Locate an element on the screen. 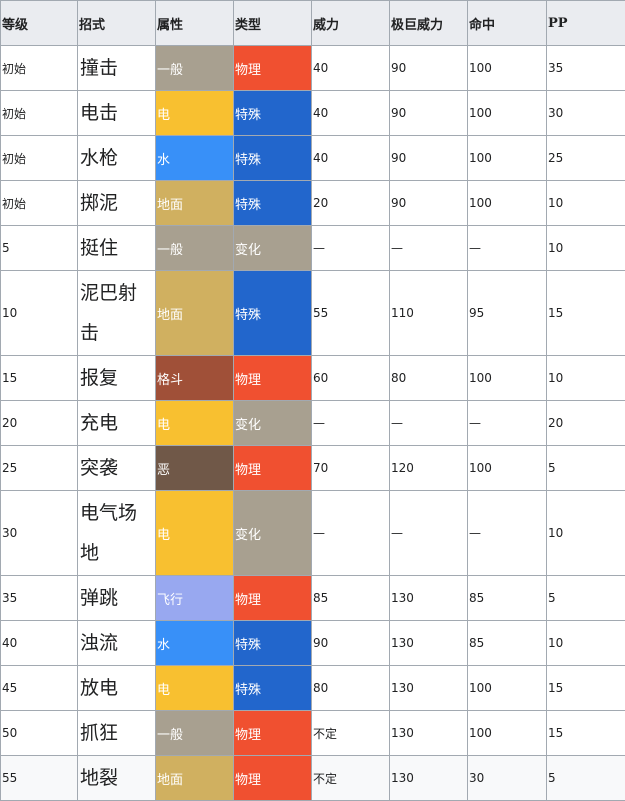 The height and width of the screenshot is (801, 625). move-name-cell: 充电 is located at coordinates (116, 423).